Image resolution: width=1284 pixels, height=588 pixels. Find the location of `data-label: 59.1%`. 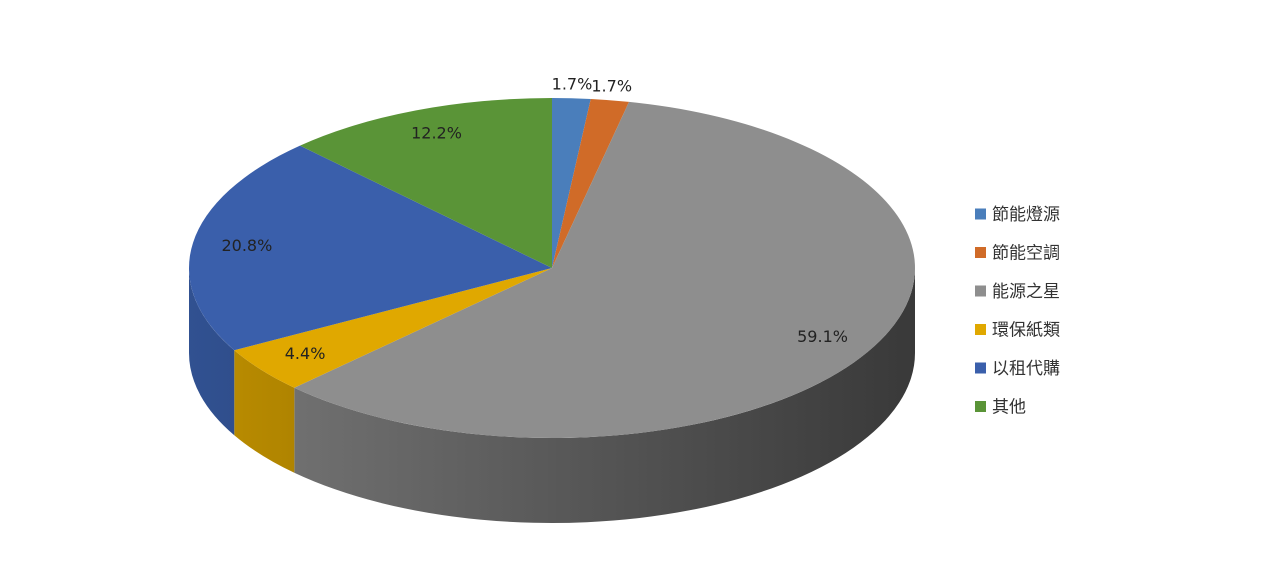

data-label: 59.1% is located at coordinates (822, 336).